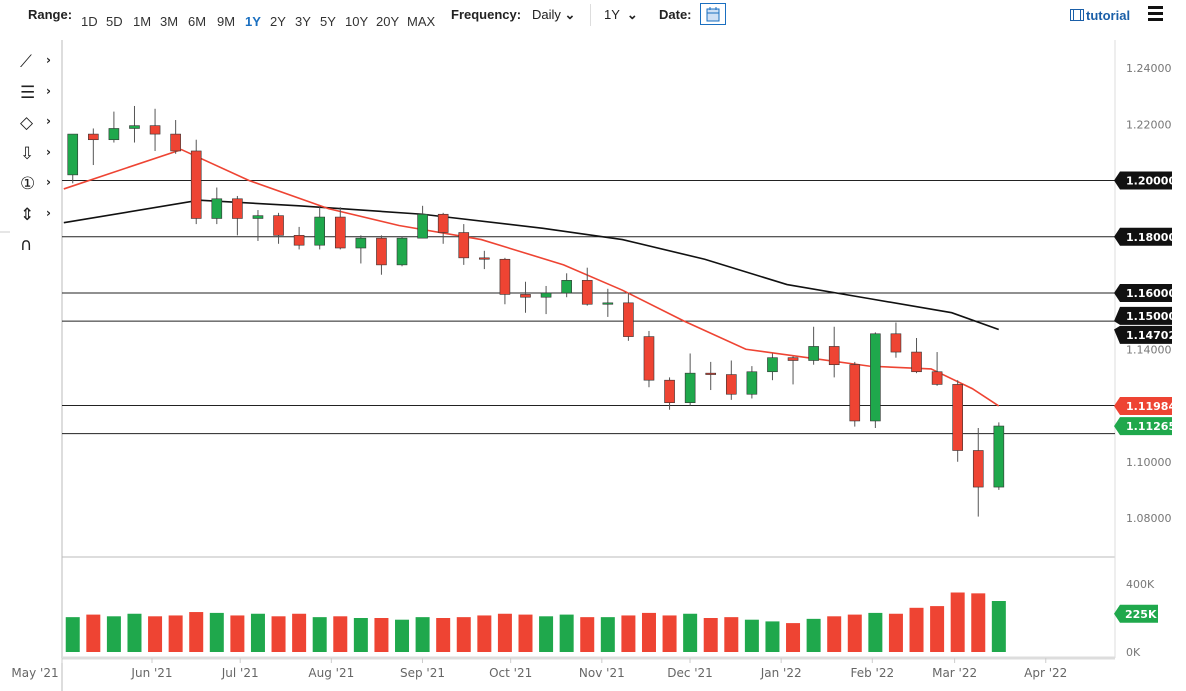  What do you see at coordinates (388, 21) in the screenshot?
I see `range-20y: 20Y` at bounding box center [388, 21].